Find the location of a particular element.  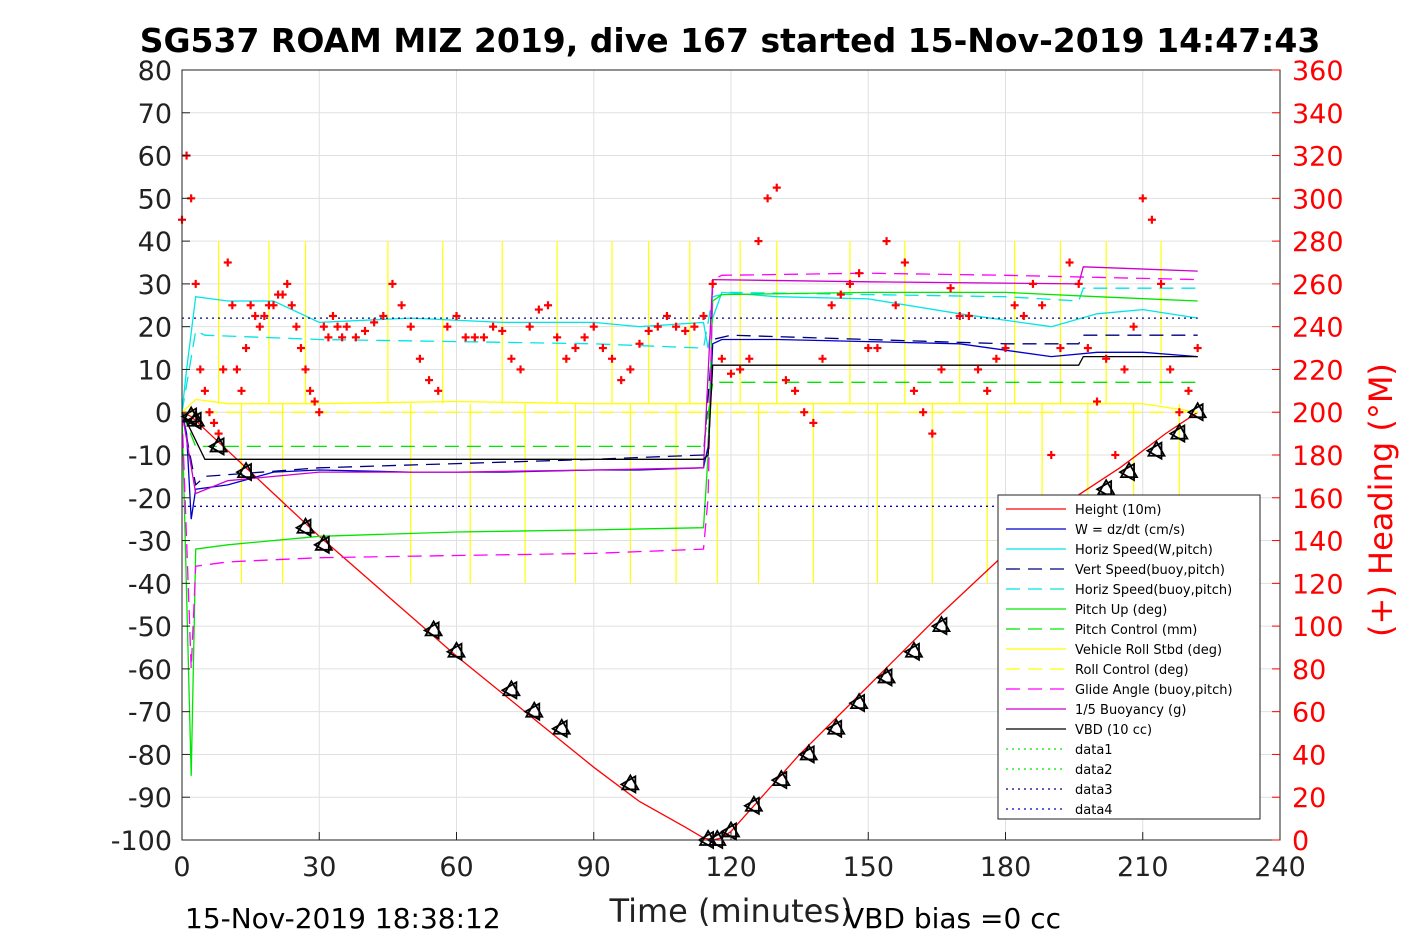

legend-label: Pitch Up (deg) is located at coordinates (1121, 610).